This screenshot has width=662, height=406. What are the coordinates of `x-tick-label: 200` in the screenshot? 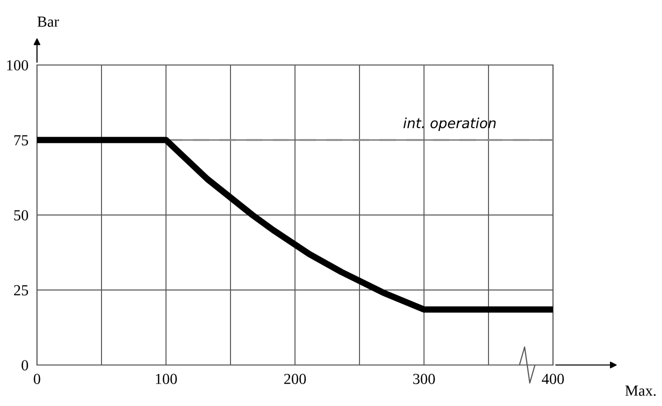 It's located at (295, 379).